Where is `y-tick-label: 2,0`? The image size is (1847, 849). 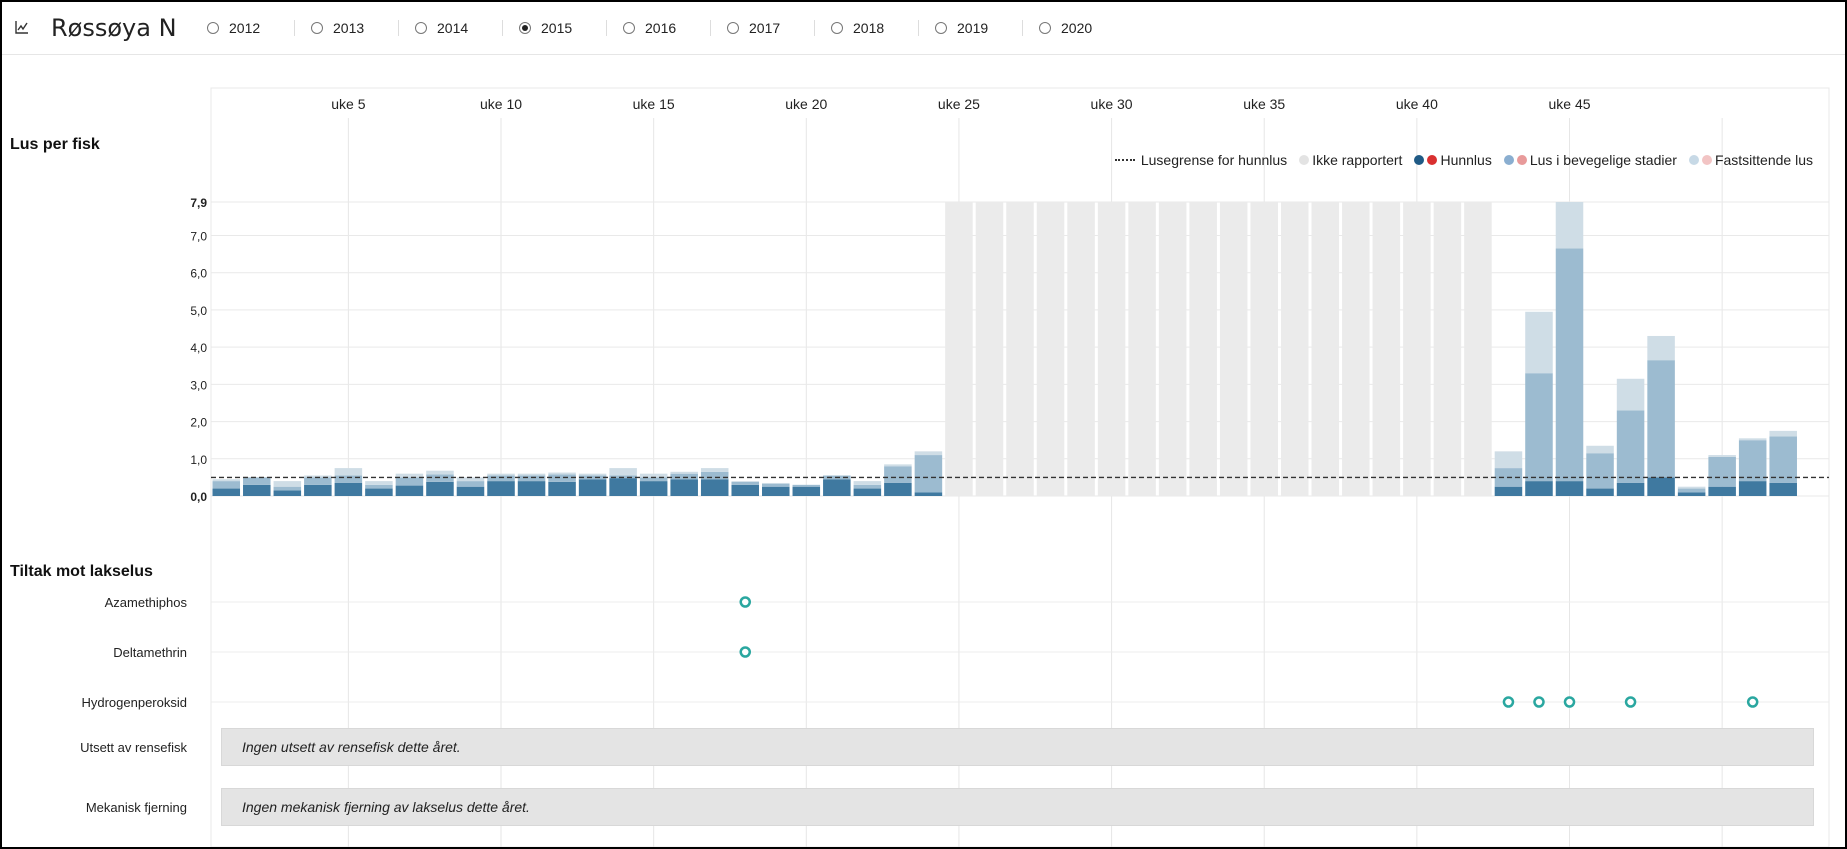 y-tick-label: 2,0 is located at coordinates (198, 423).